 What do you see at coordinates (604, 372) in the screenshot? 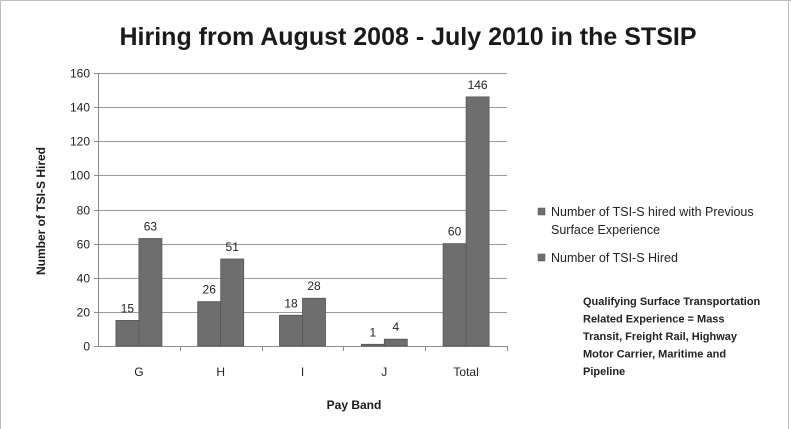
I see `annotation-line: Pipeline` at bounding box center [604, 372].